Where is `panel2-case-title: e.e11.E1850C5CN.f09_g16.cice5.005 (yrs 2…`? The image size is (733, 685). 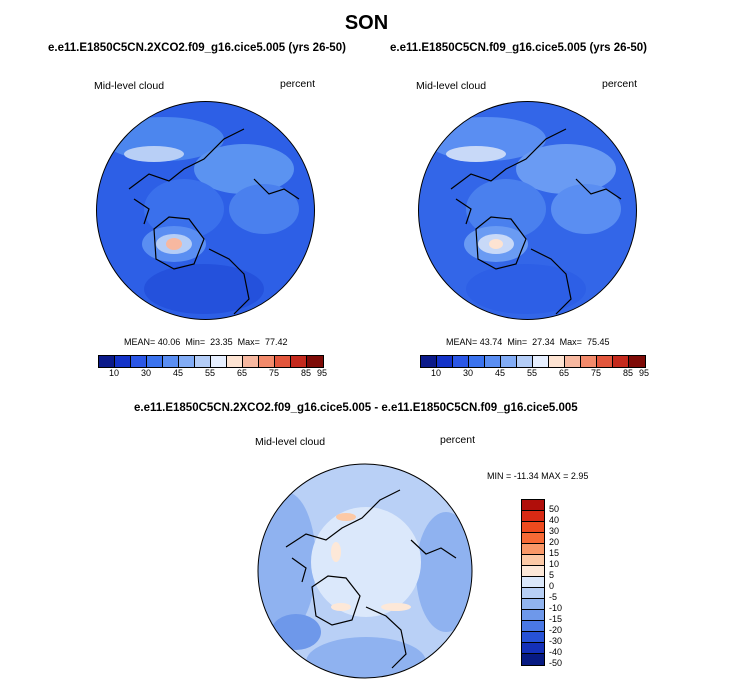 panel2-case-title: e.e11.E1850C5CN.f09_g16.cice5.005 (yrs 2… is located at coordinates (519, 48).